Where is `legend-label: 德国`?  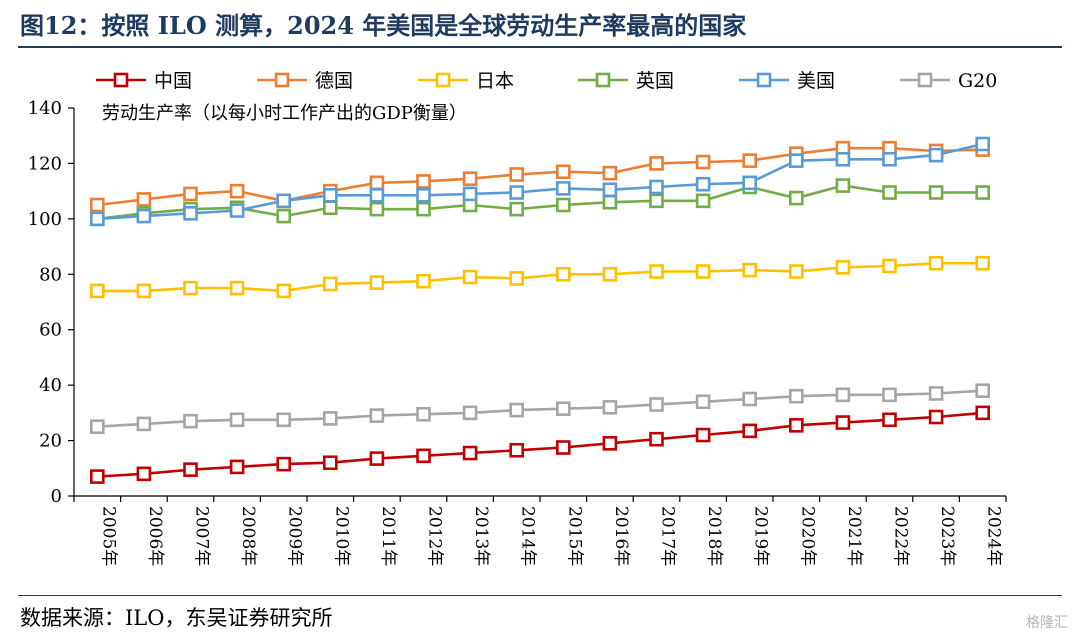 legend-label: 德国 is located at coordinates (334, 81).